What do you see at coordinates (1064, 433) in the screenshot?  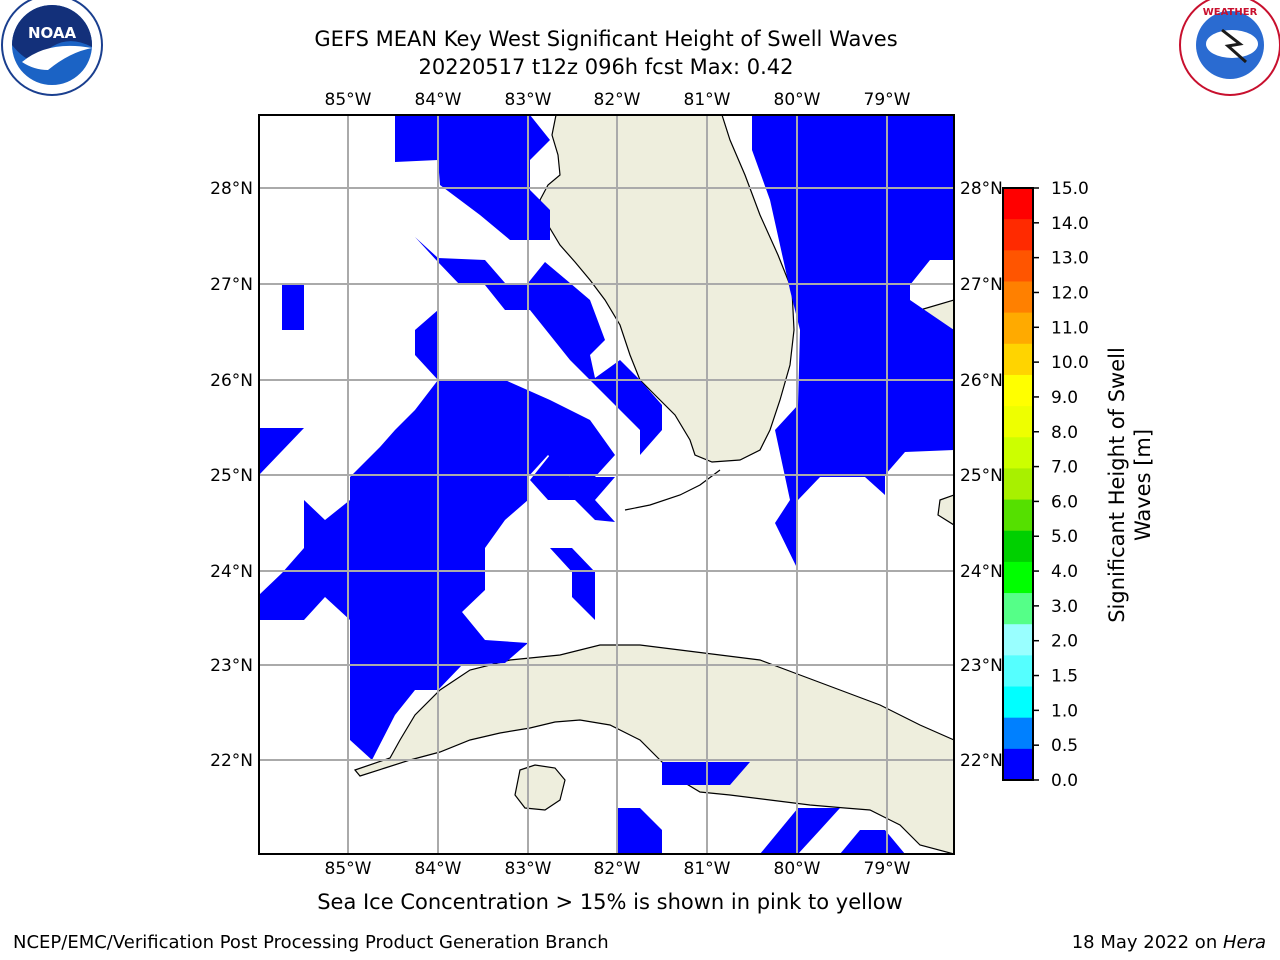 I see `colorbar-tick-label: 8.0` at bounding box center [1064, 433].